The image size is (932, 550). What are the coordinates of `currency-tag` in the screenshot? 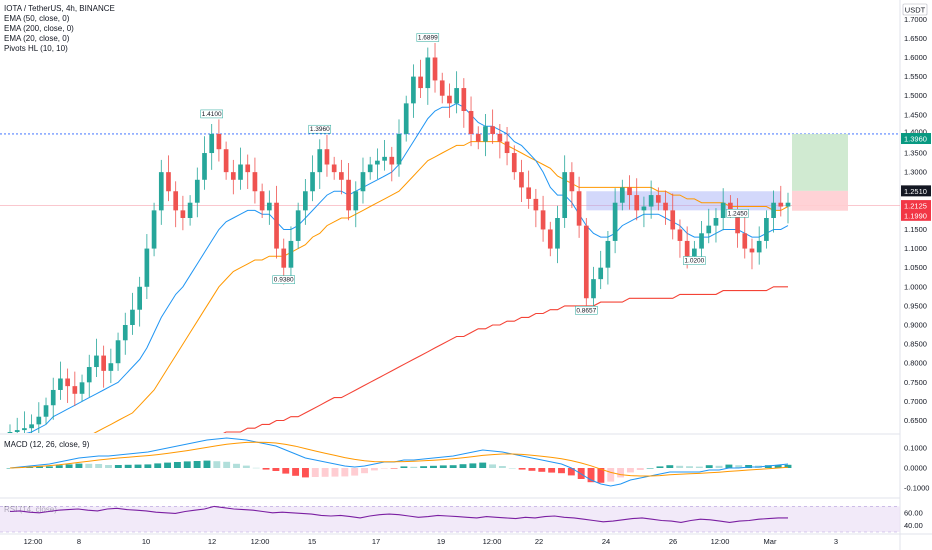 It's located at (915, 9).